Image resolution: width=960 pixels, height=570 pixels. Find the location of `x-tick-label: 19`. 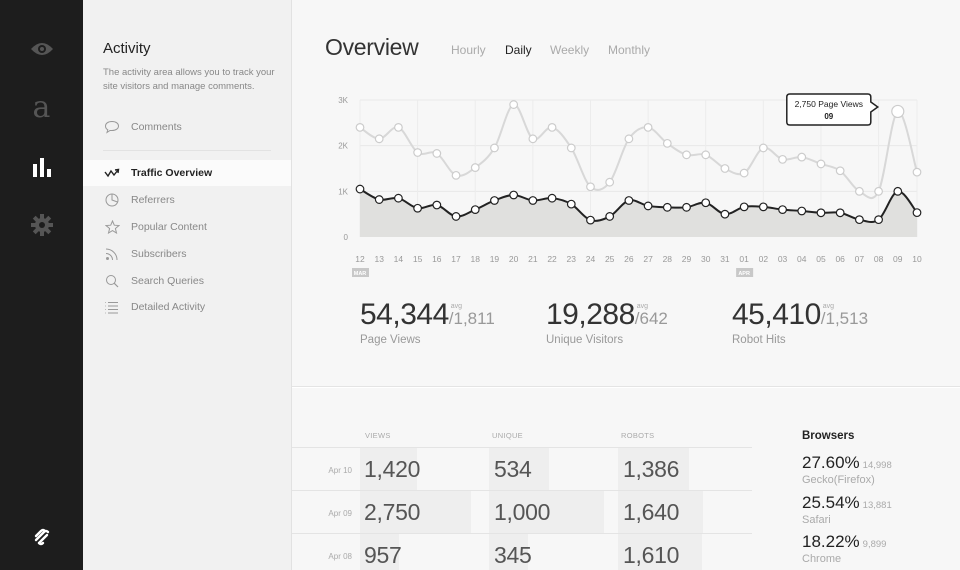

x-tick-label: 19 is located at coordinates (495, 259).